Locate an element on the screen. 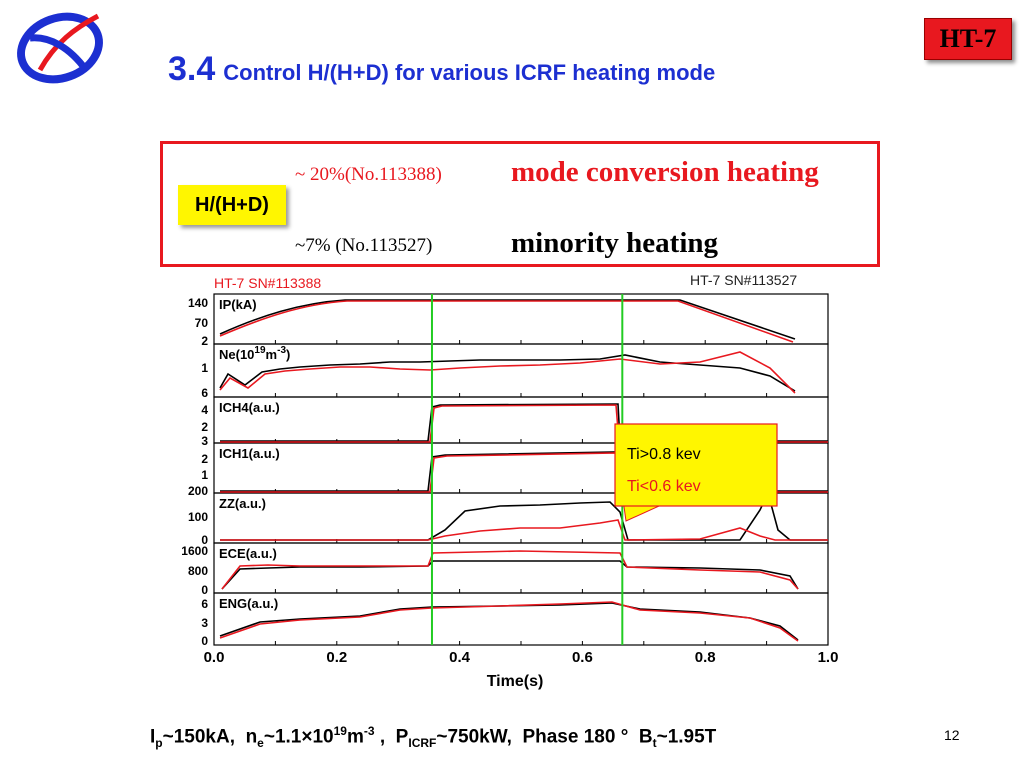 The height and width of the screenshot is (768, 1024). panel-2-tick-1: 2 is located at coordinates (204, 427).